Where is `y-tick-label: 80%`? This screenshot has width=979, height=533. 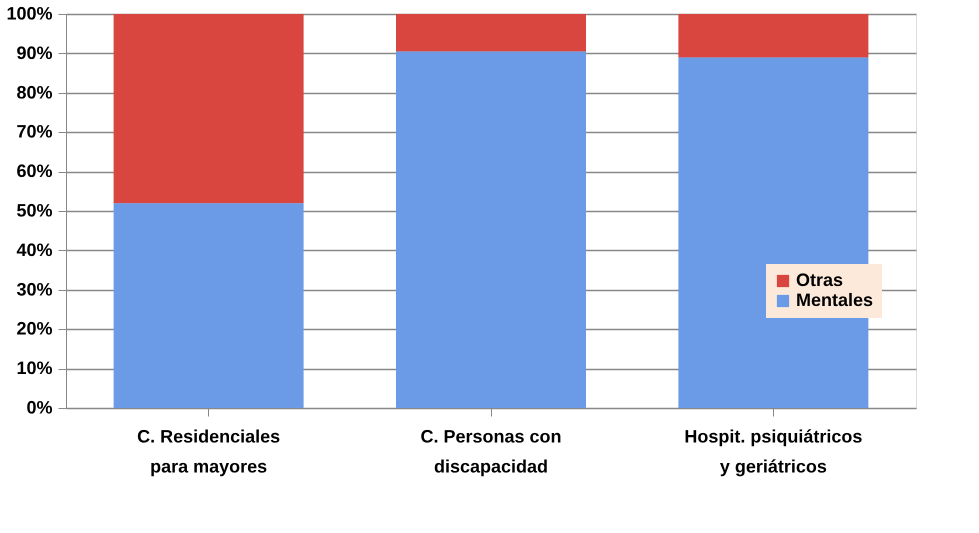
y-tick-label: 80% is located at coordinates (34, 92).